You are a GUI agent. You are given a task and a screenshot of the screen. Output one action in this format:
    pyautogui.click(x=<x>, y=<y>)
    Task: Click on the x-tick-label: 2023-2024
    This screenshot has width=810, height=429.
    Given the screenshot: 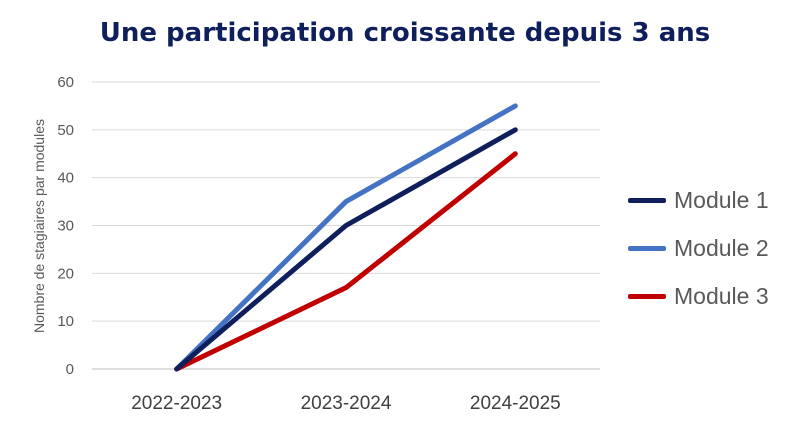 What is the action you would take?
    pyautogui.click(x=346, y=403)
    